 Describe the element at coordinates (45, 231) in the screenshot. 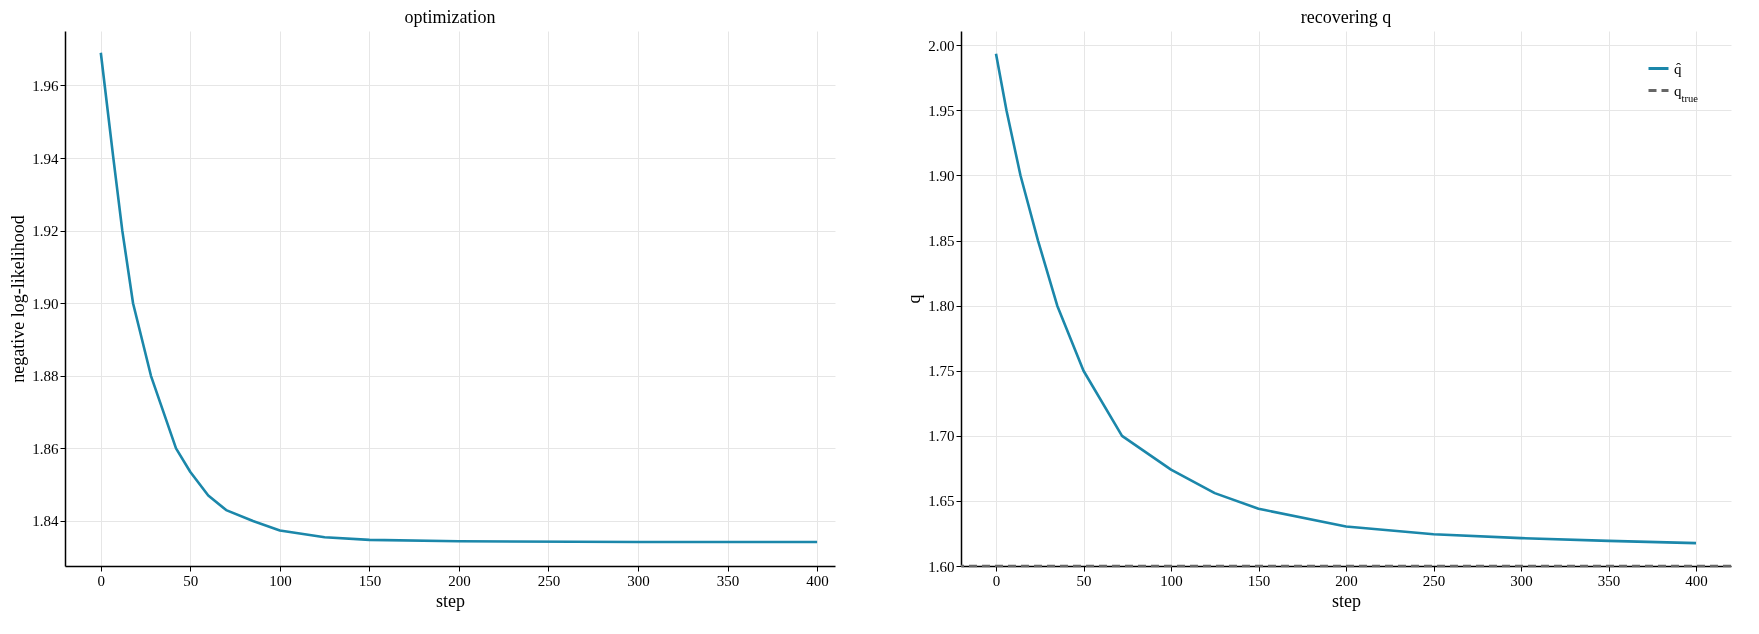

I see `y-tick-label: 1.92` at that location.